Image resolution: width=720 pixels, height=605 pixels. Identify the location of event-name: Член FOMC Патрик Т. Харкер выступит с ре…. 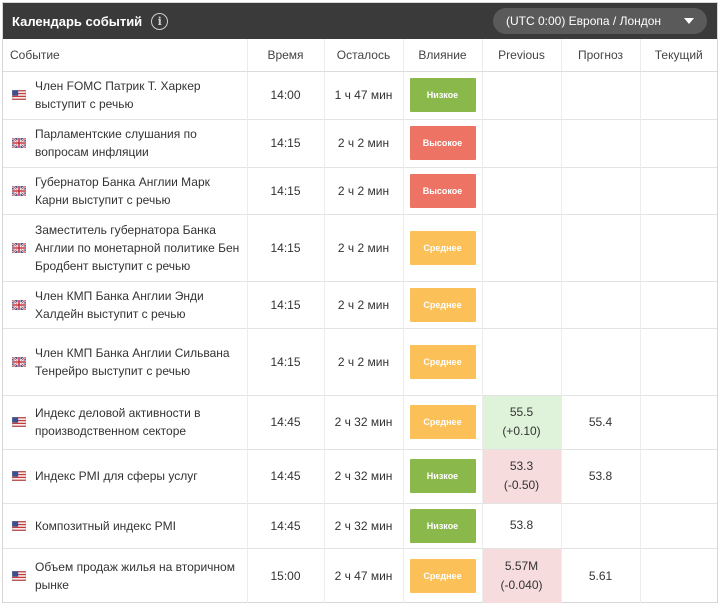
(118, 95).